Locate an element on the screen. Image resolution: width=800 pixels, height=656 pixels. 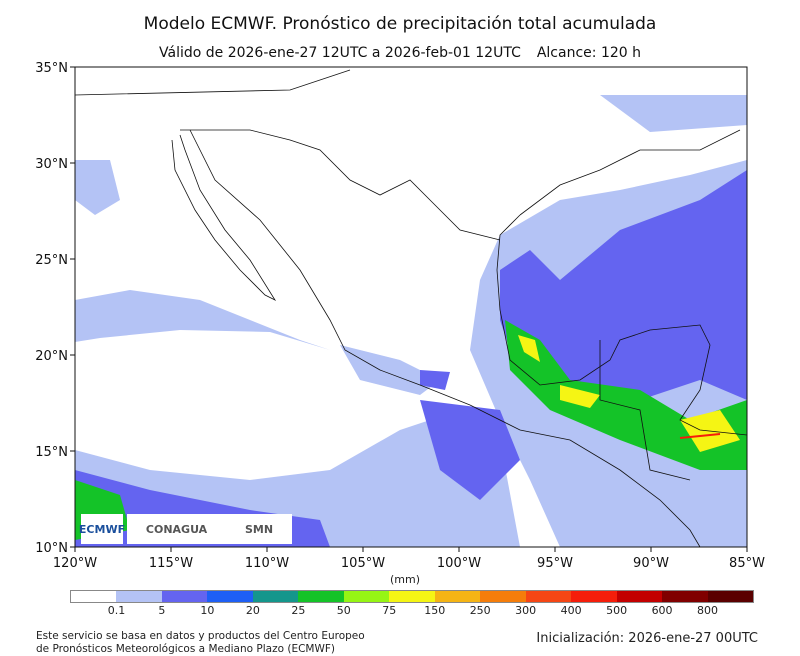
ecmwf-logo: ECMWF is located at coordinates (102, 529).